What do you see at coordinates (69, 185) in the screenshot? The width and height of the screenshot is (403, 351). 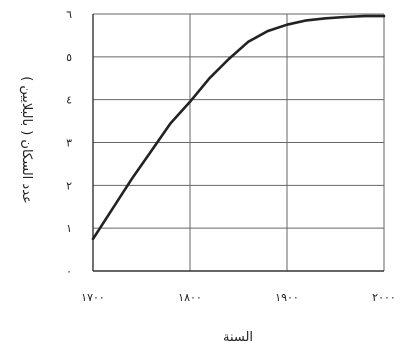 I see `y-tick-label: ٢` at bounding box center [69, 185].